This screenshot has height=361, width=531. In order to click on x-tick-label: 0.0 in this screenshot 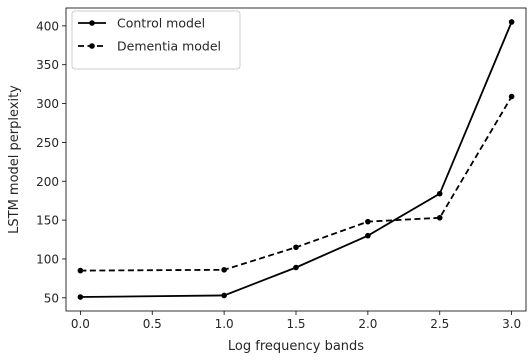, I will do `click(80, 324)`.